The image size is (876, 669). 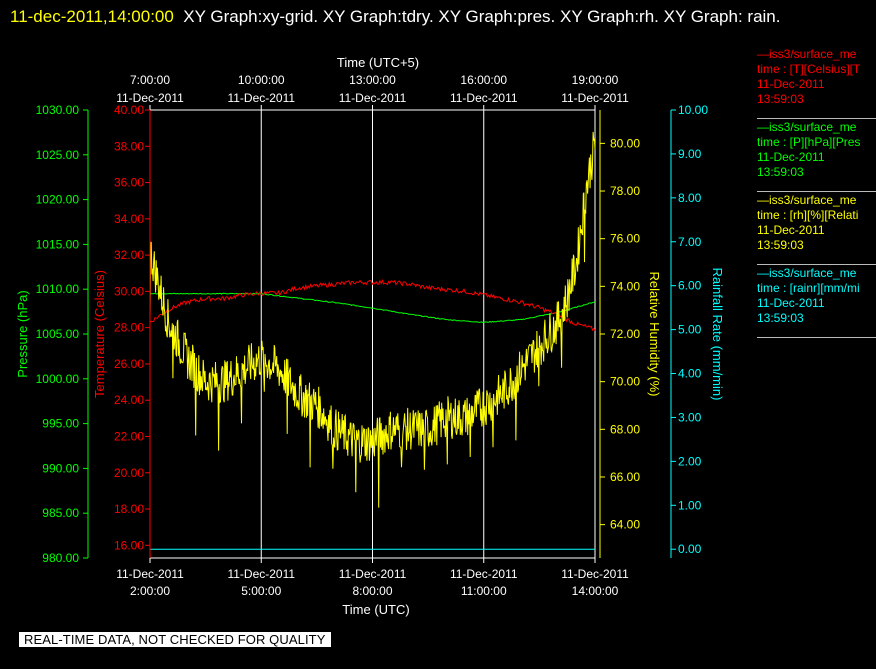 What do you see at coordinates (808, 288) in the screenshot?
I see `legend-entry-line2: time : [rainr][mm/mi` at bounding box center [808, 288].